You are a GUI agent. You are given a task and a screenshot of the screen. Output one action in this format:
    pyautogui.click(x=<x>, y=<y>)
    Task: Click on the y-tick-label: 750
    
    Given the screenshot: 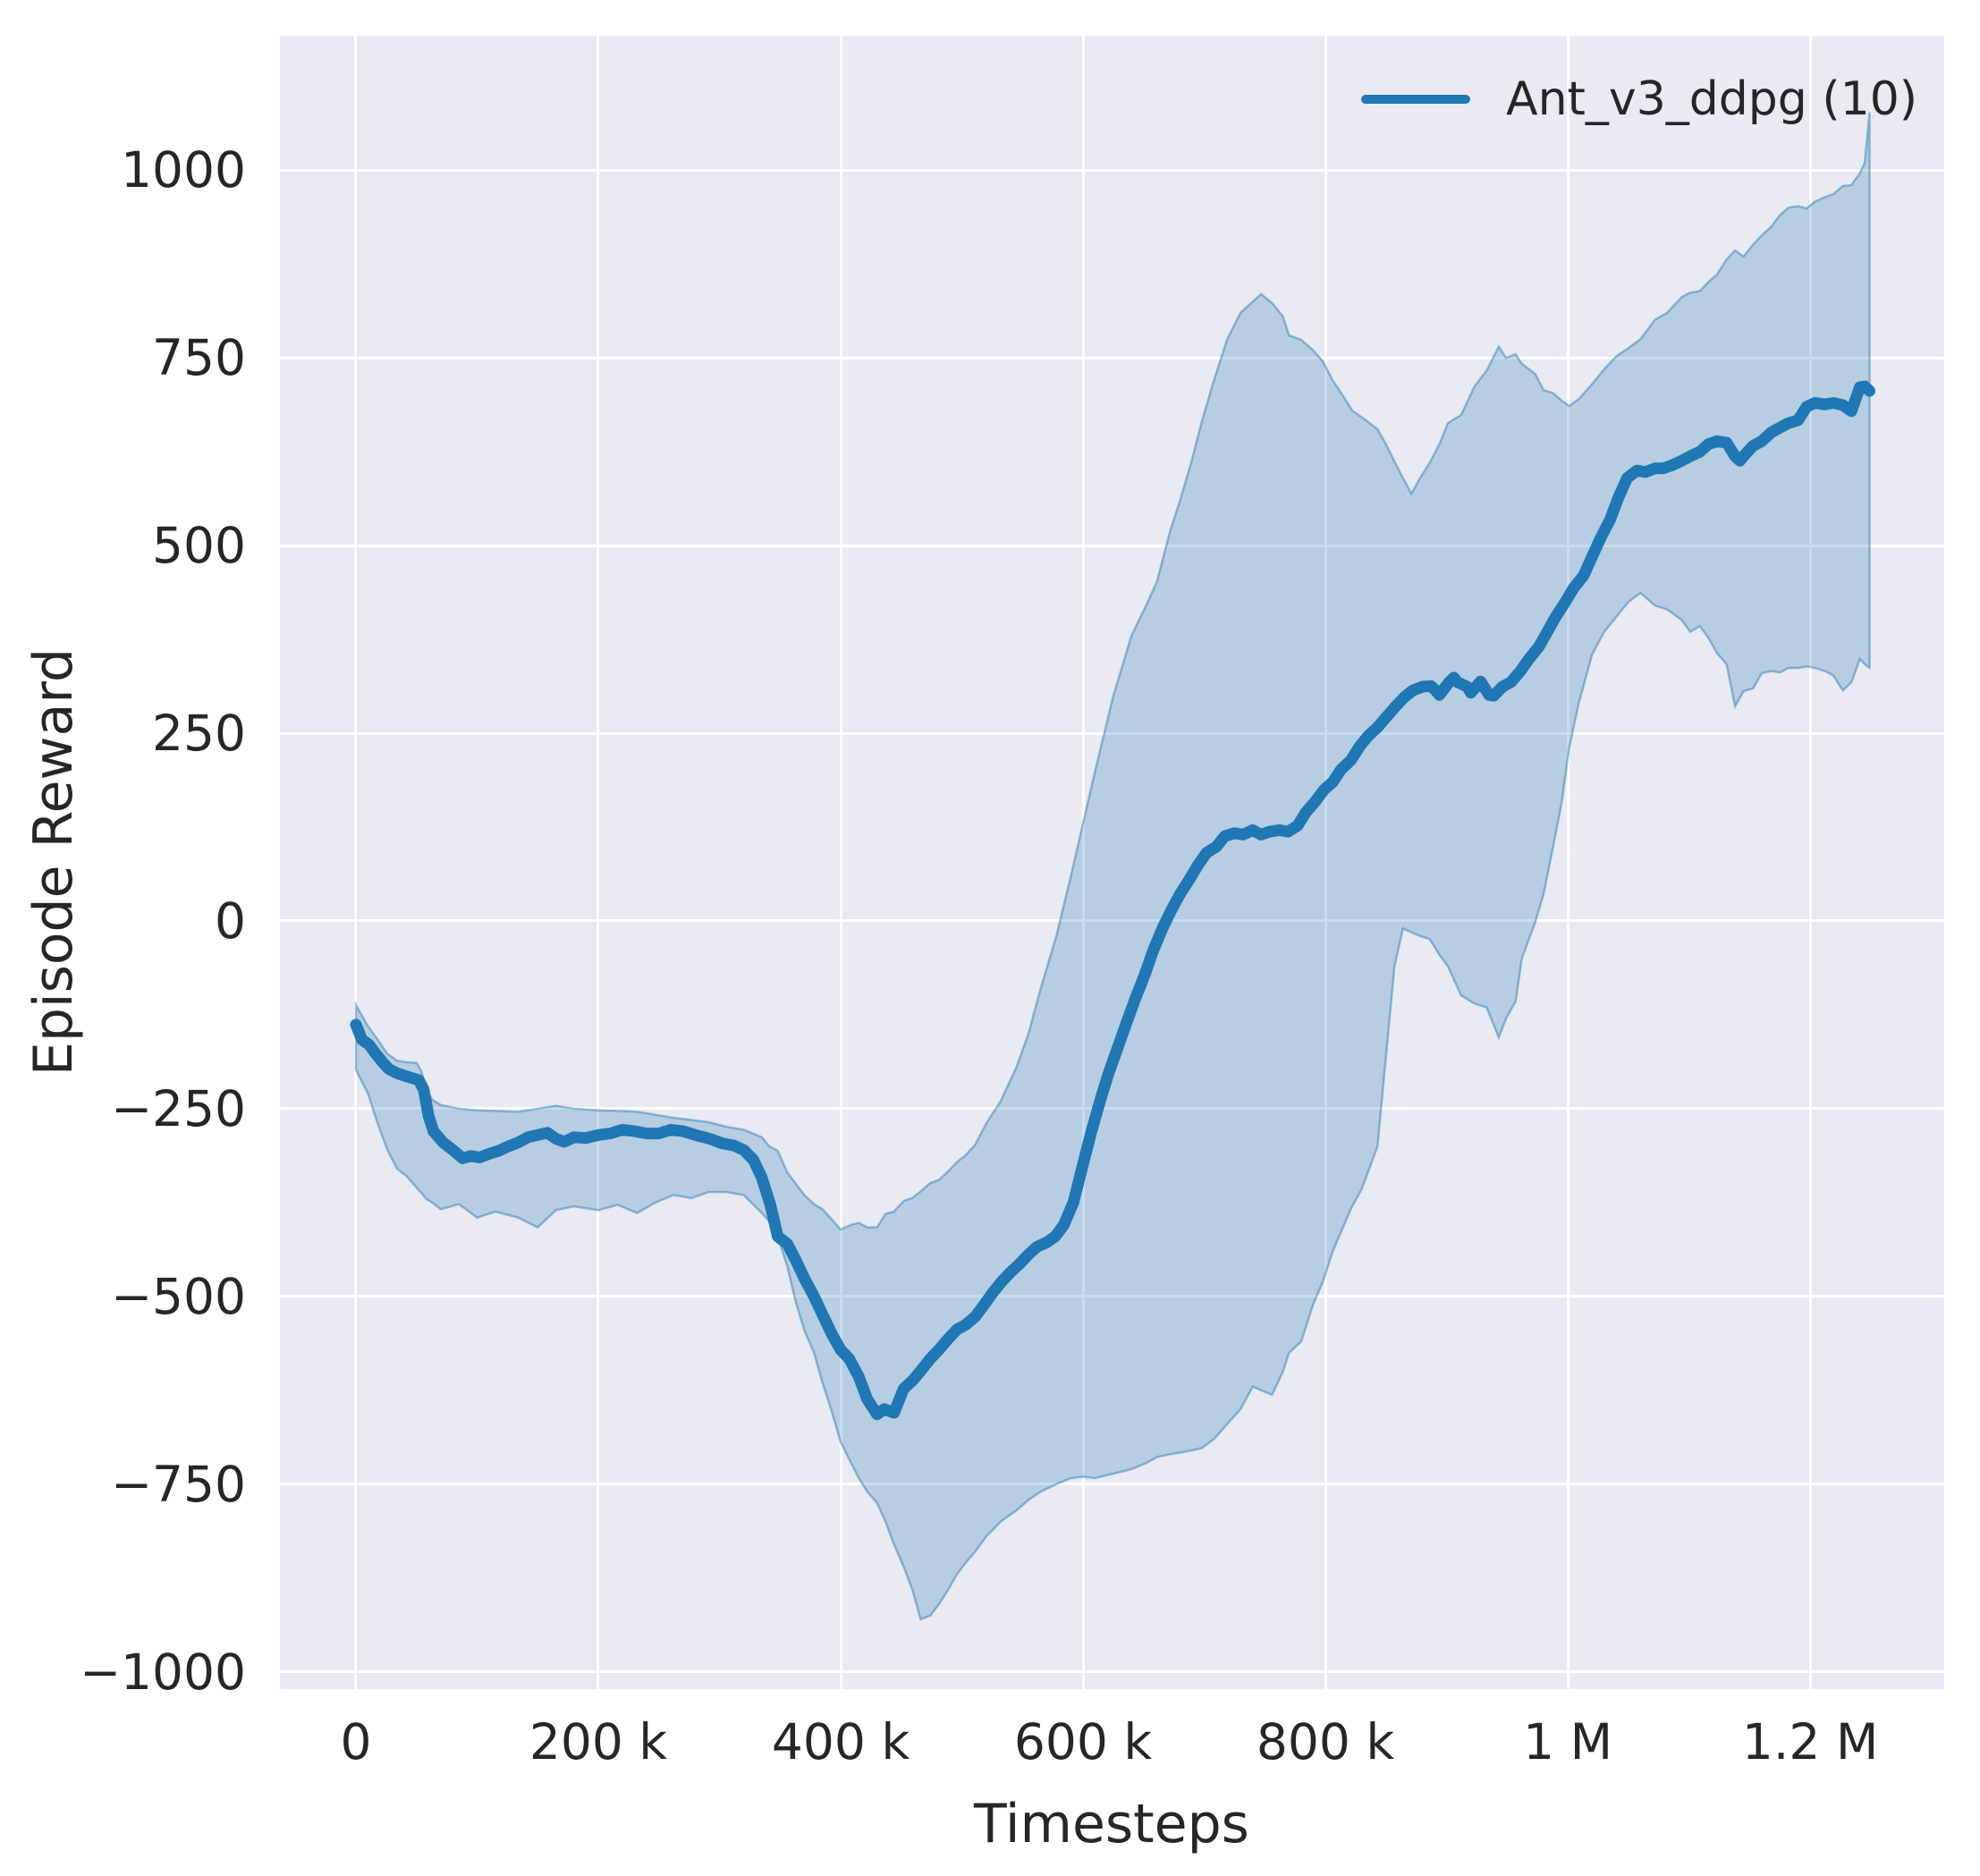 What is the action you would take?
    pyautogui.click(x=199, y=358)
    